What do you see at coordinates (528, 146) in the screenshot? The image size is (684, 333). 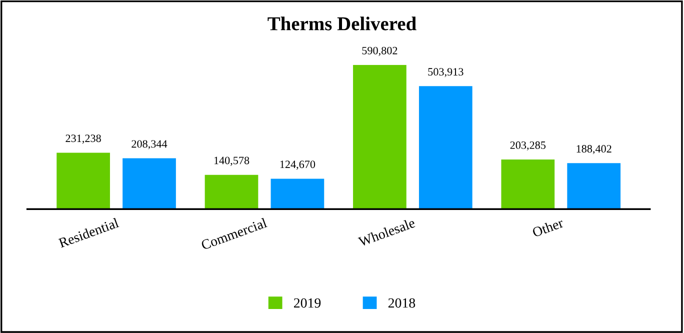 I see `data-label: 203,285` at bounding box center [528, 146].